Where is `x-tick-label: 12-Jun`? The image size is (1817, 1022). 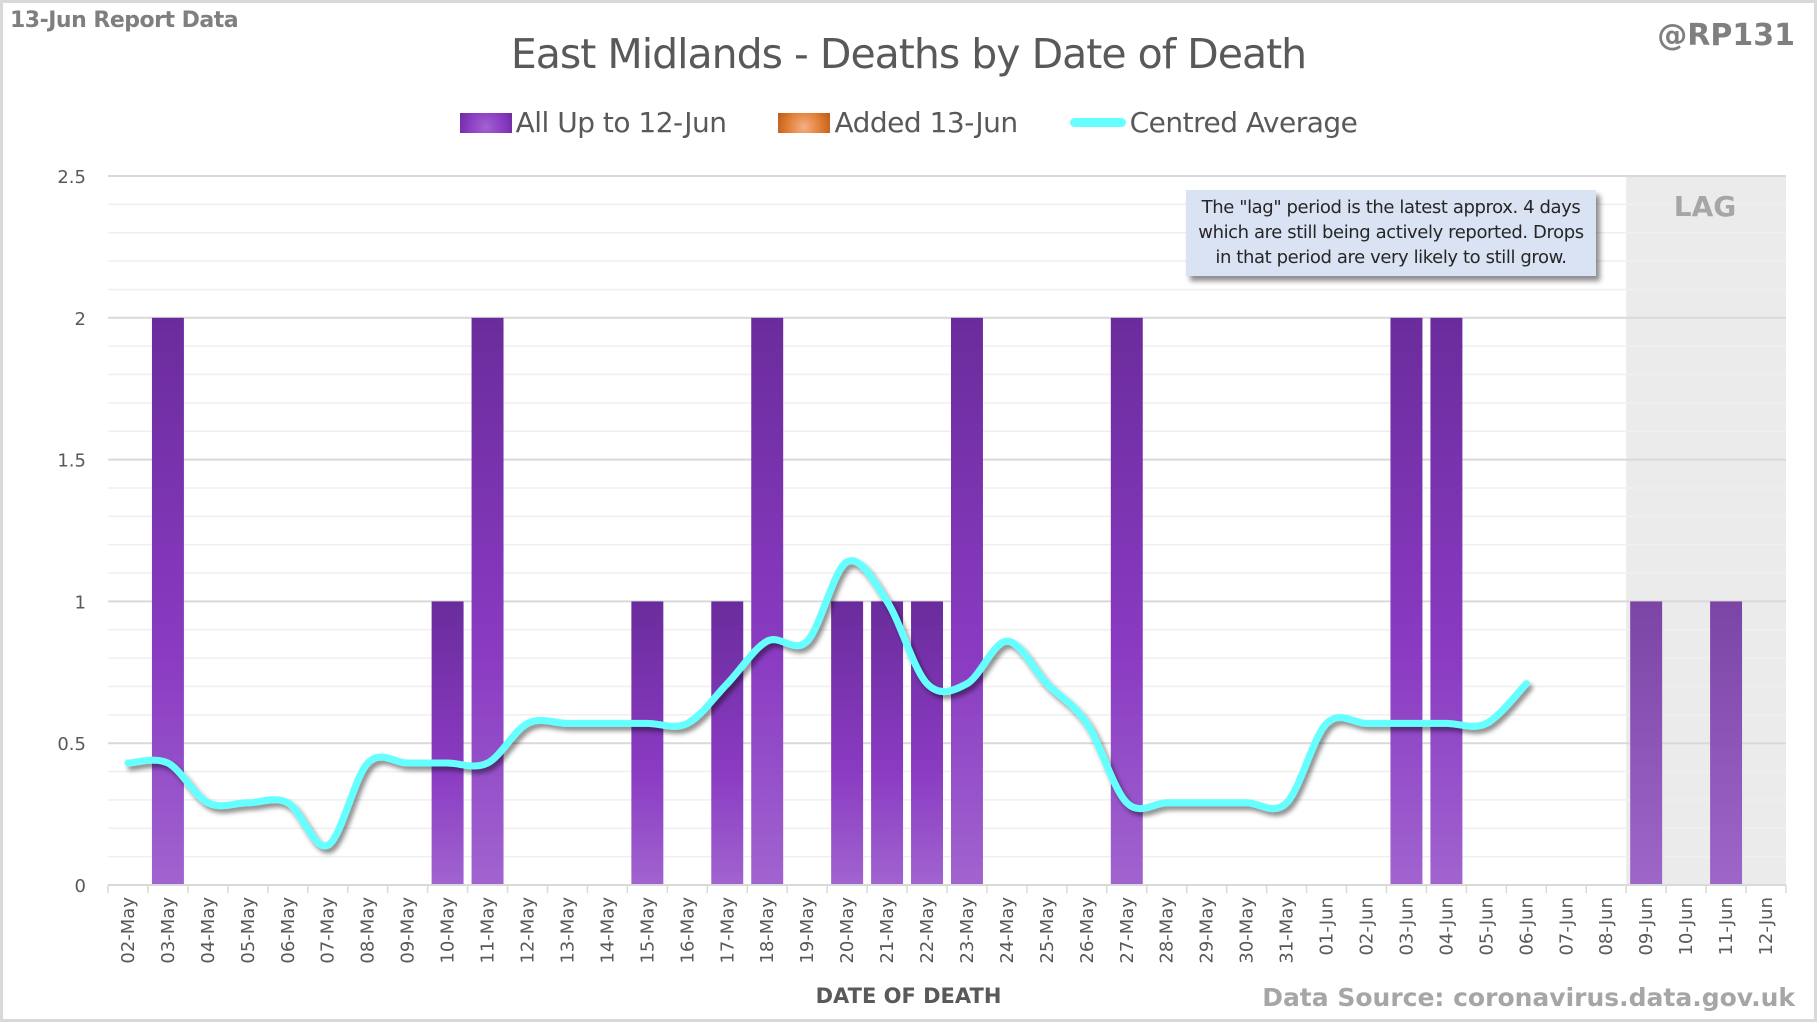
x-tick-label: 12-Jun is located at coordinates (1766, 926).